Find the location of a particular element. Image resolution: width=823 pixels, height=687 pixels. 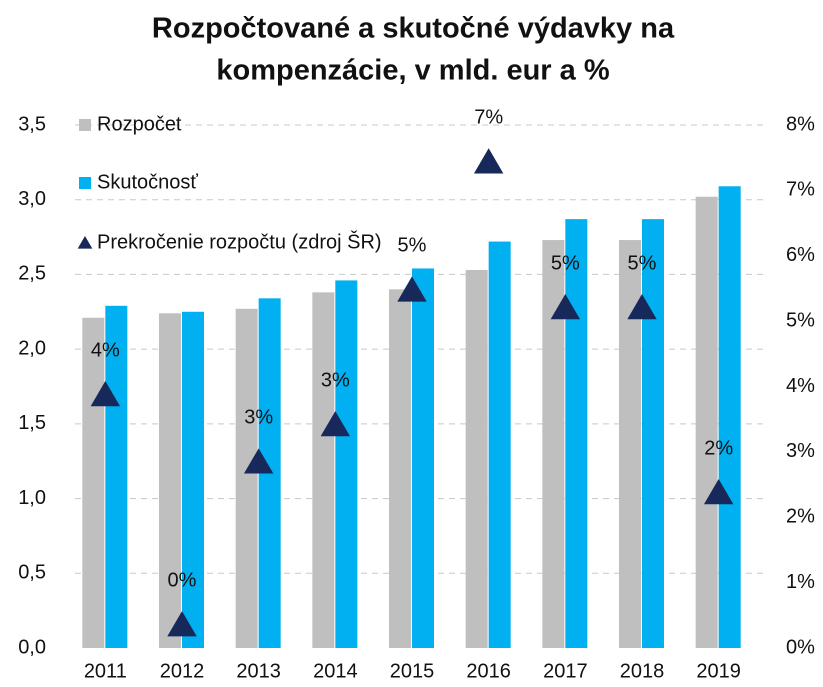

data-label: 0% is located at coordinates (182, 580).